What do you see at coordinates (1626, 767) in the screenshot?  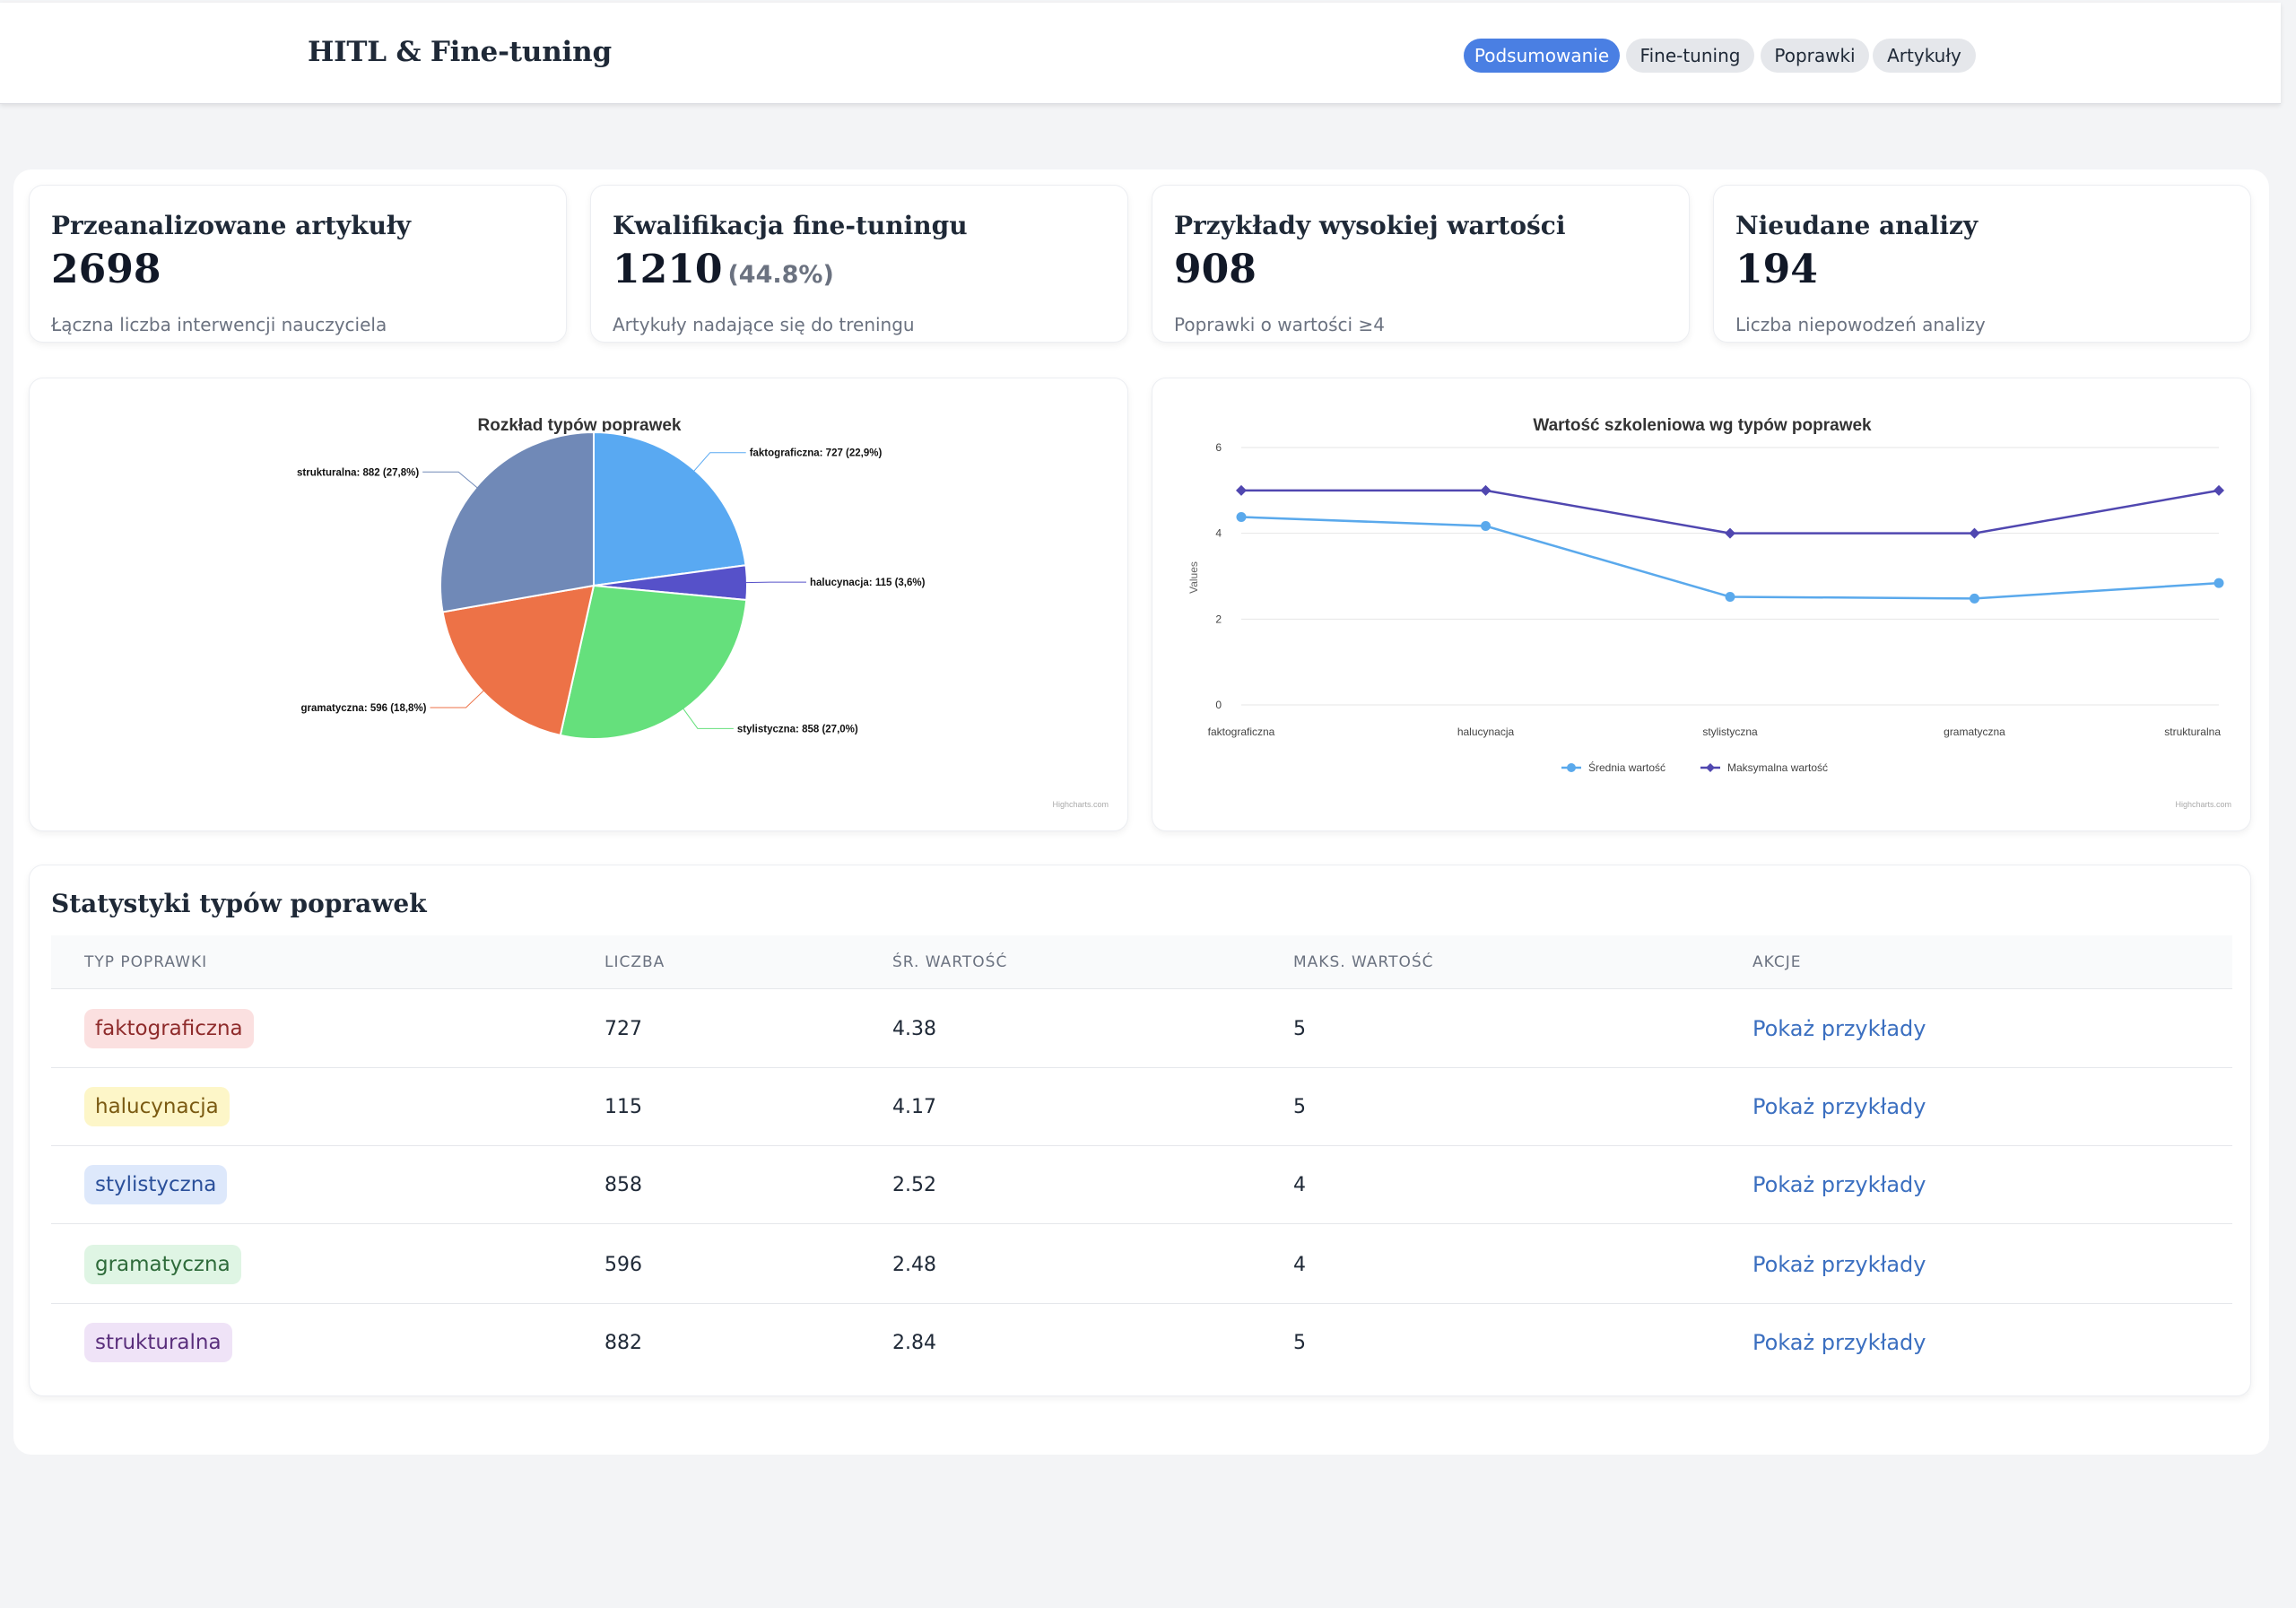 I see `legend-item: Średnia wartość` at bounding box center [1626, 767].